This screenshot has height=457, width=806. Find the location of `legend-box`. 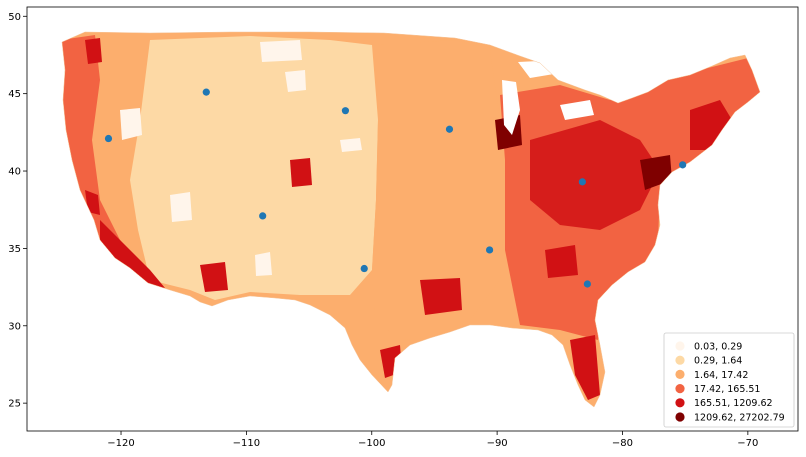

legend-box is located at coordinates (729, 380).